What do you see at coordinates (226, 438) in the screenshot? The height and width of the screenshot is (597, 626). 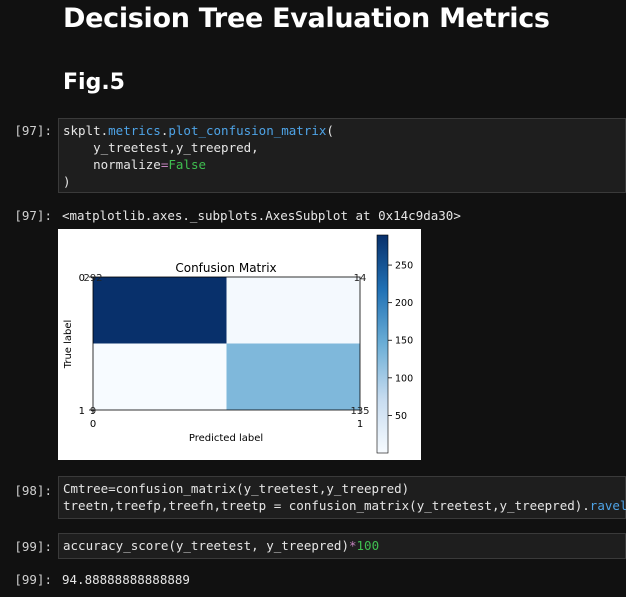 I see `x-axis-label: Predicted label` at bounding box center [226, 438].